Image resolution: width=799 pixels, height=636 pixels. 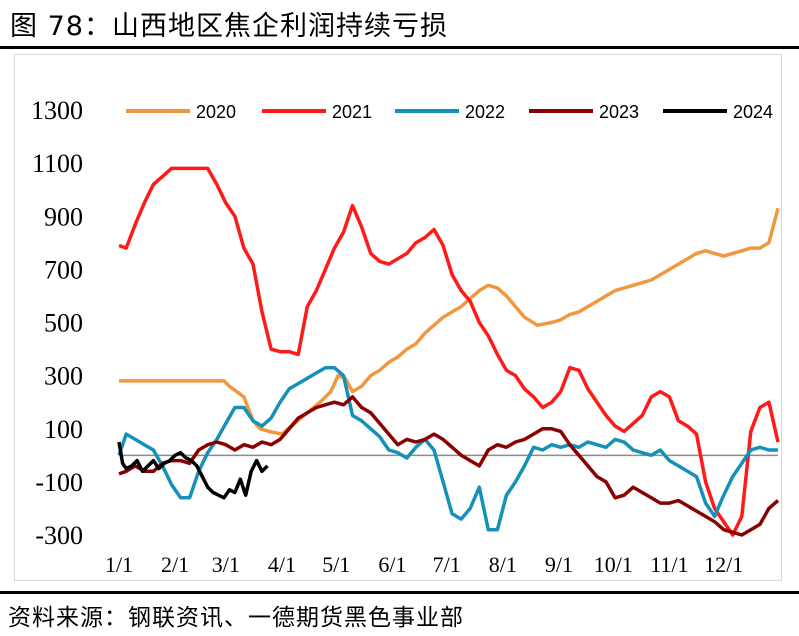 I want to click on y-tick-label: 500, so click(x=63, y=323).